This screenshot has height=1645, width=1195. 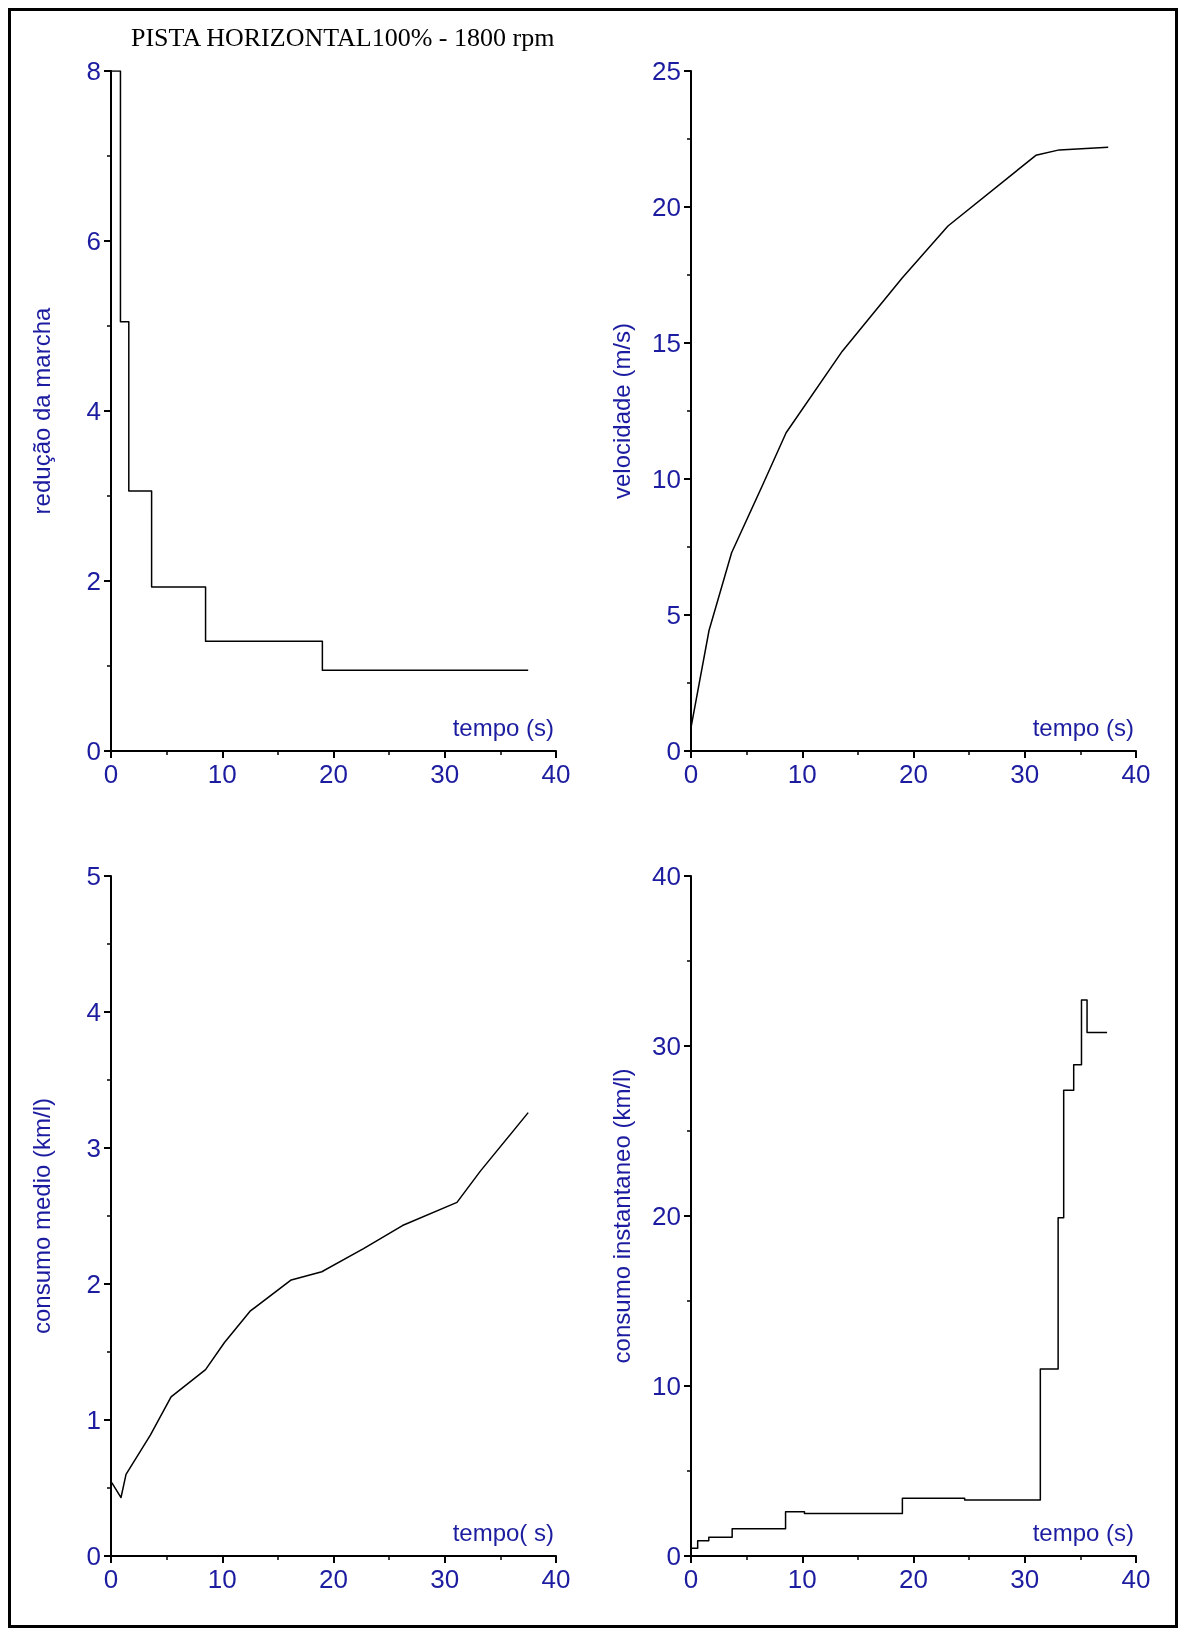 What do you see at coordinates (93, 241) in the screenshot?
I see `y-tick-label: 6` at bounding box center [93, 241].